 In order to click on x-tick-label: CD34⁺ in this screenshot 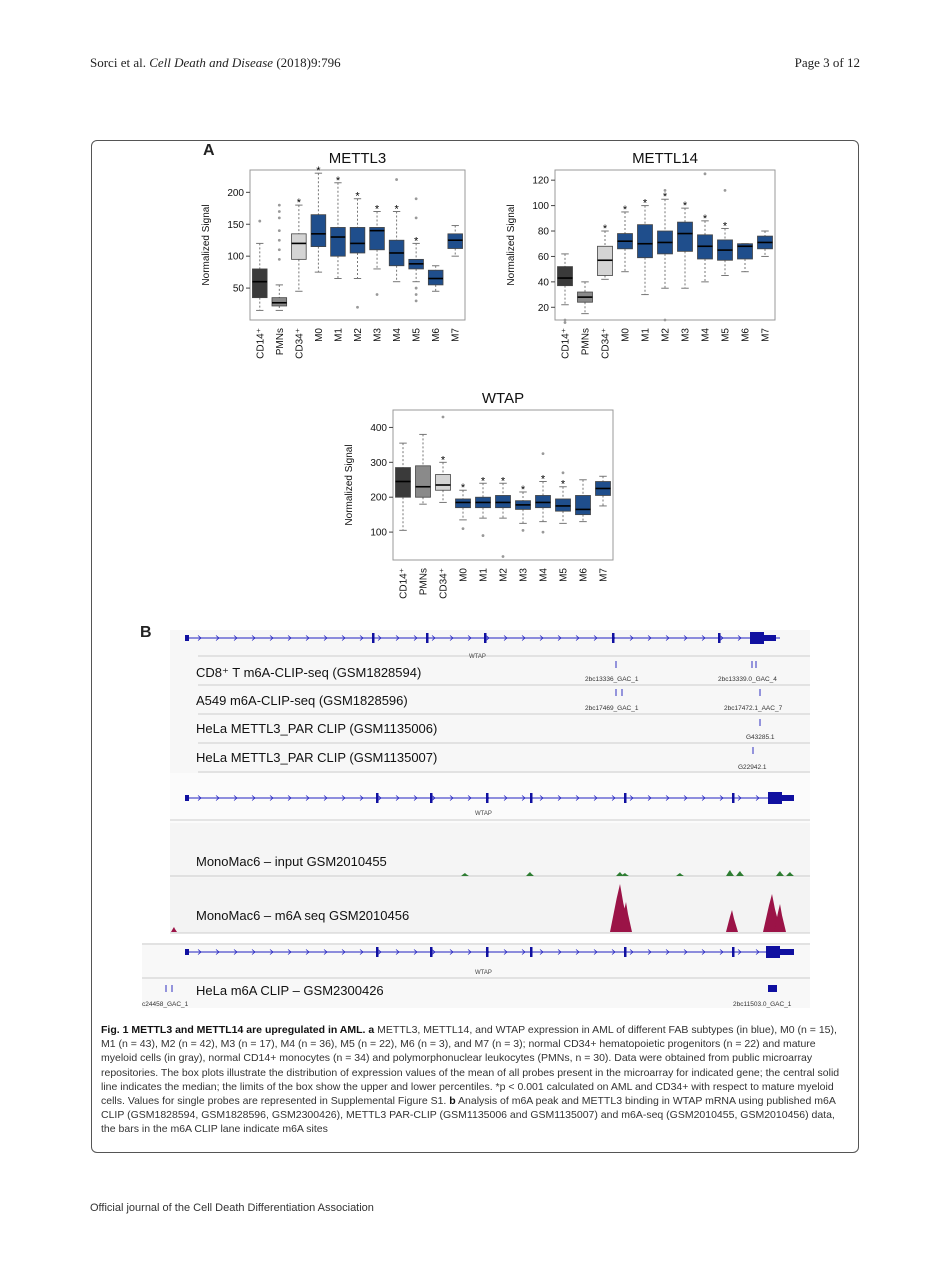, I will do `click(299, 343)`.